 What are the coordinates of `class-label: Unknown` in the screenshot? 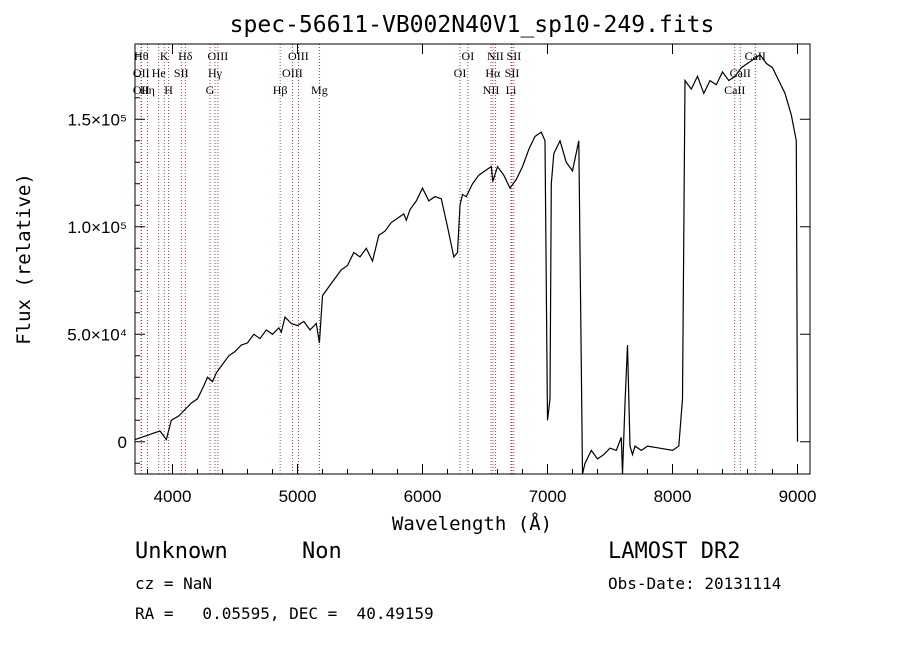 It's located at (181, 551).